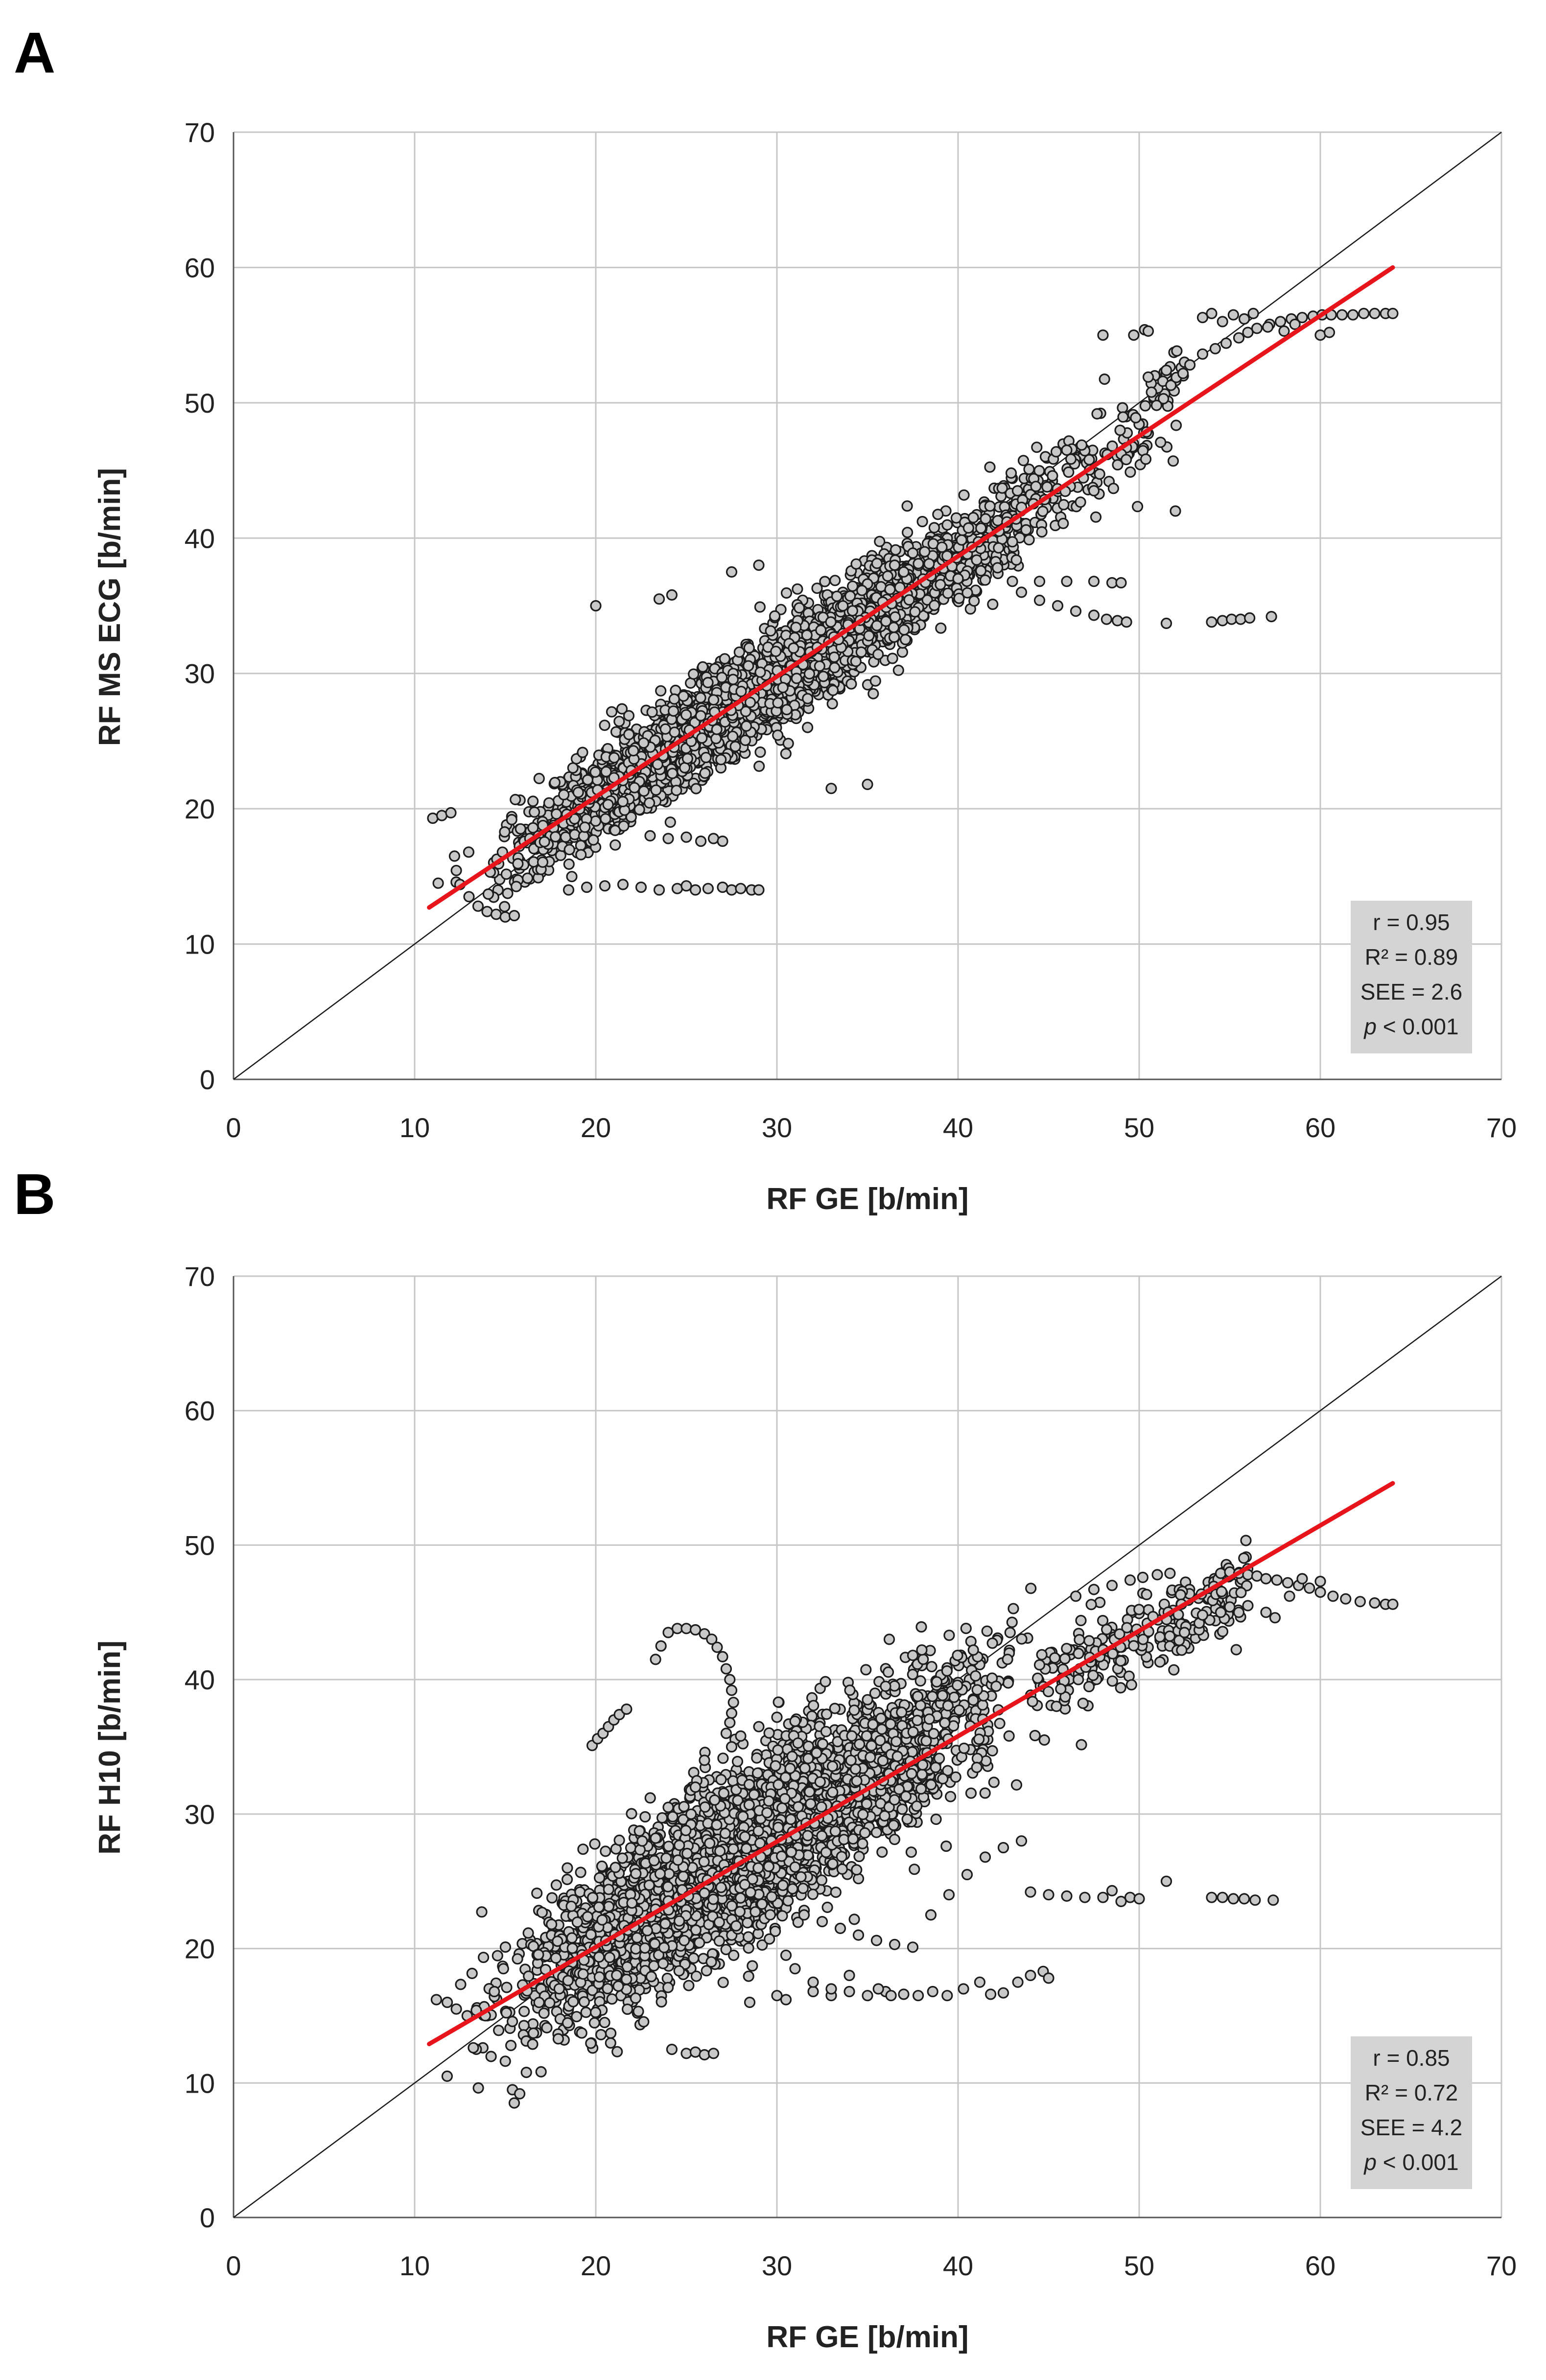  Describe the element at coordinates (200, 1679) in the screenshot. I see `panel-b-y-tick-40: 40` at that location.